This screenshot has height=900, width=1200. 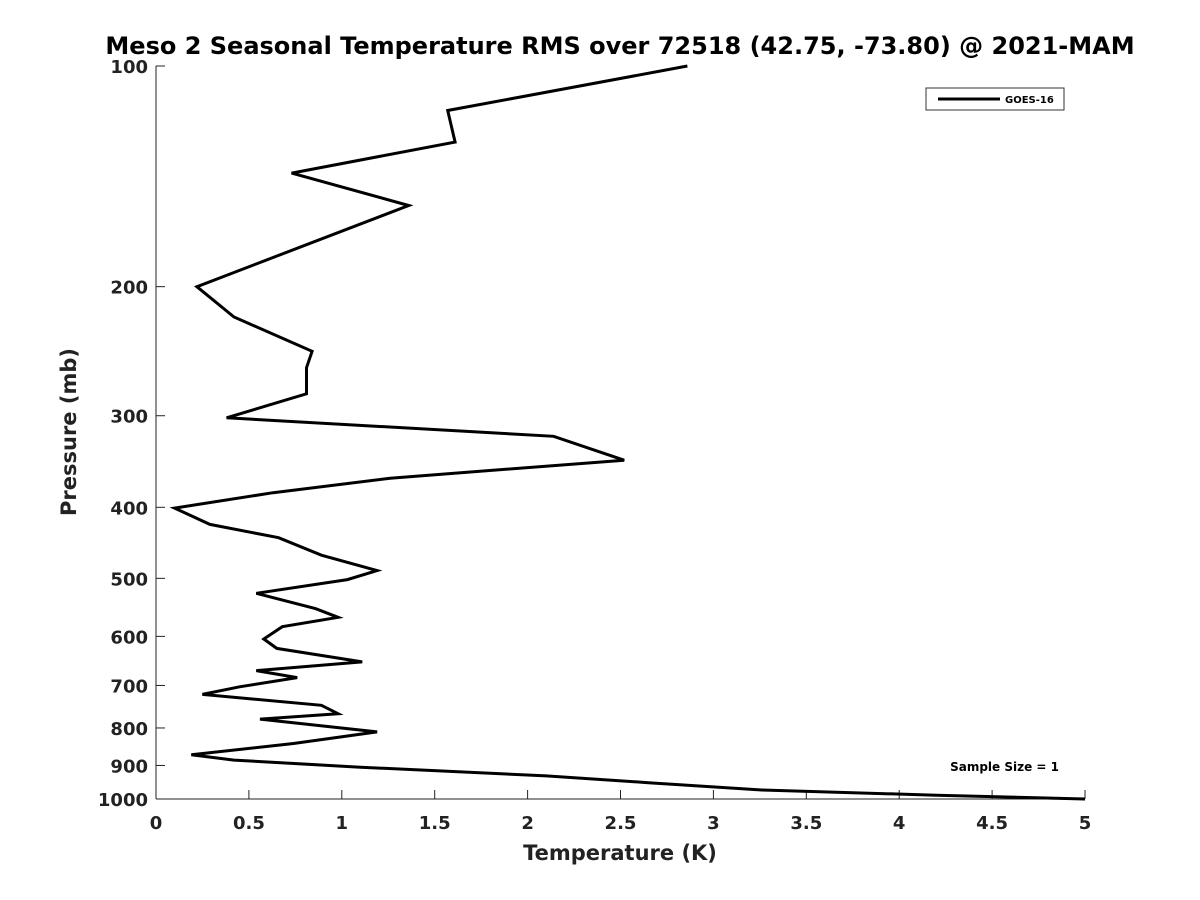 What do you see at coordinates (620, 853) in the screenshot?
I see `x-axis-label: Temperature (K)` at bounding box center [620, 853].